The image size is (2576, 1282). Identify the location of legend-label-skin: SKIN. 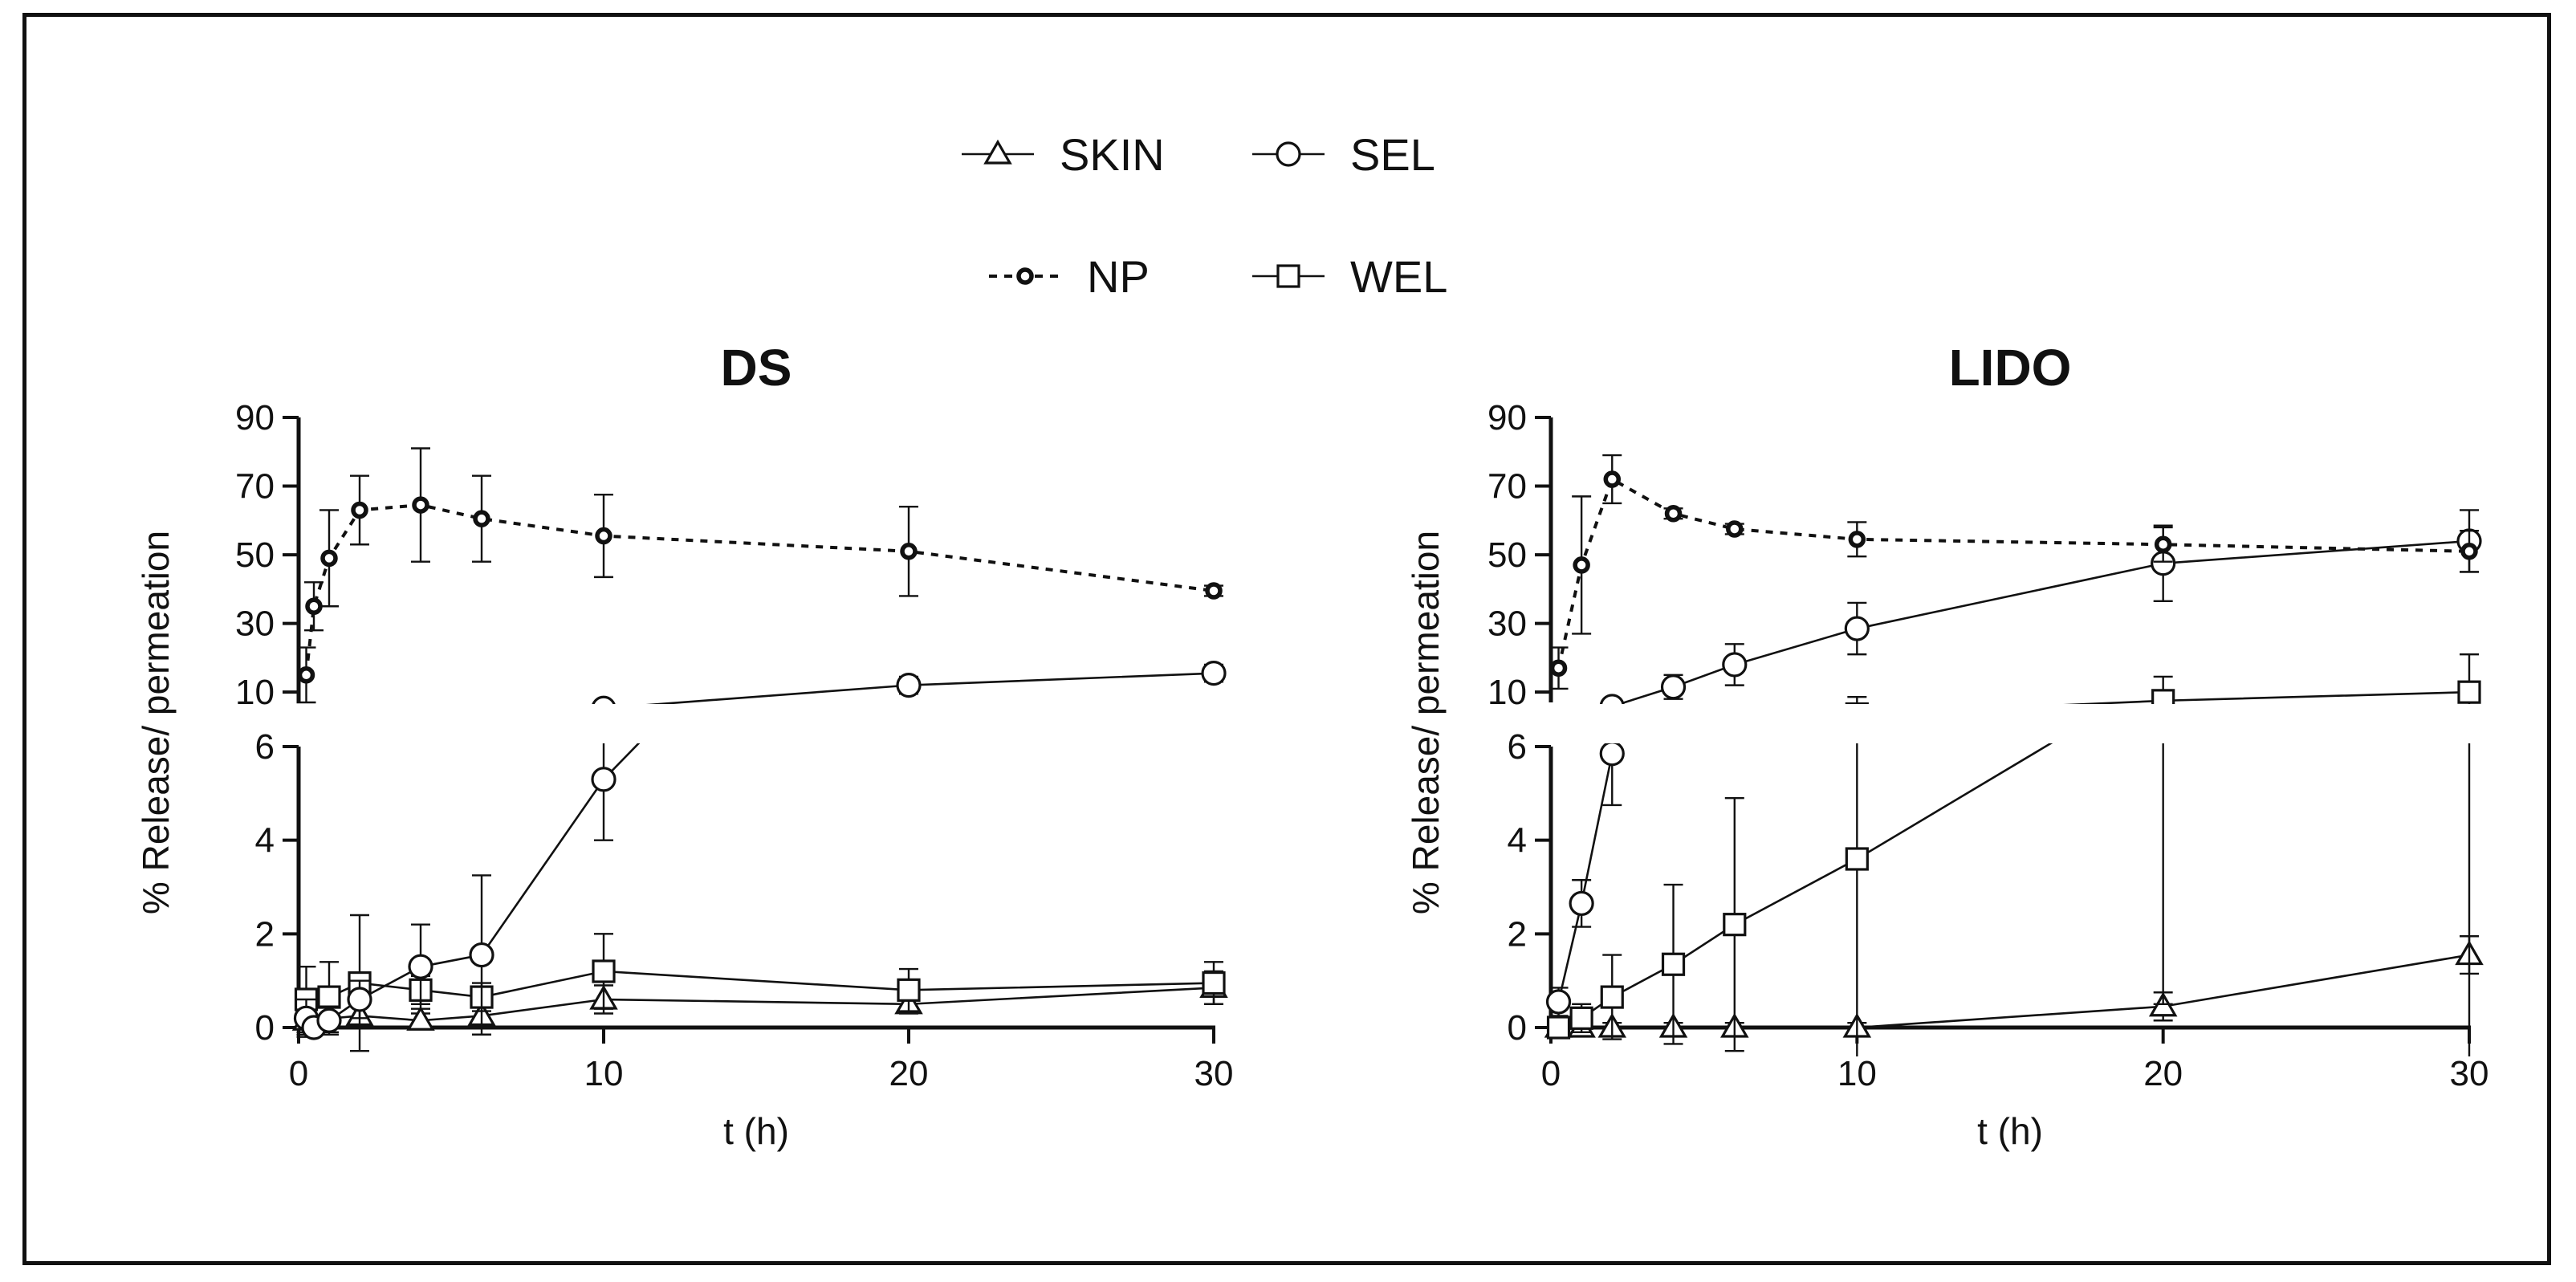
(1112, 154).